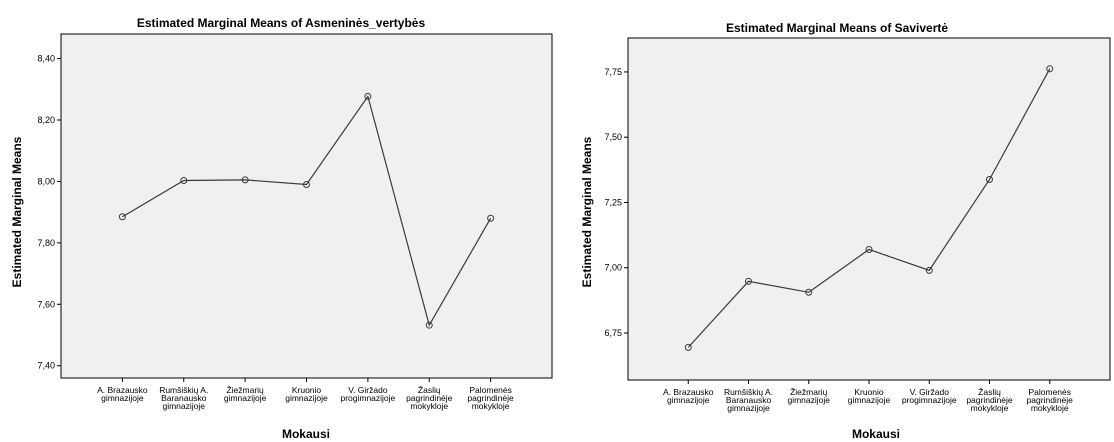 Image resolution: width=1114 pixels, height=442 pixels. I want to click on y-tick-label: 7,50, so click(613, 137).